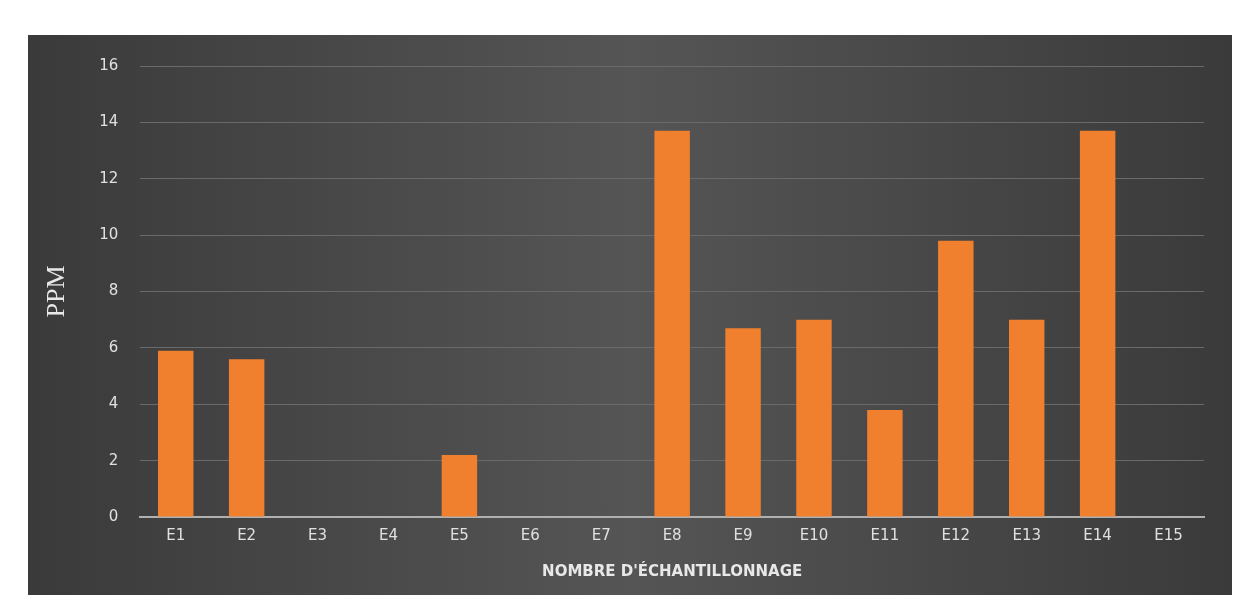 This screenshot has height=608, width=1240. What do you see at coordinates (743, 534) in the screenshot?
I see `x-tick-label: E9` at bounding box center [743, 534].